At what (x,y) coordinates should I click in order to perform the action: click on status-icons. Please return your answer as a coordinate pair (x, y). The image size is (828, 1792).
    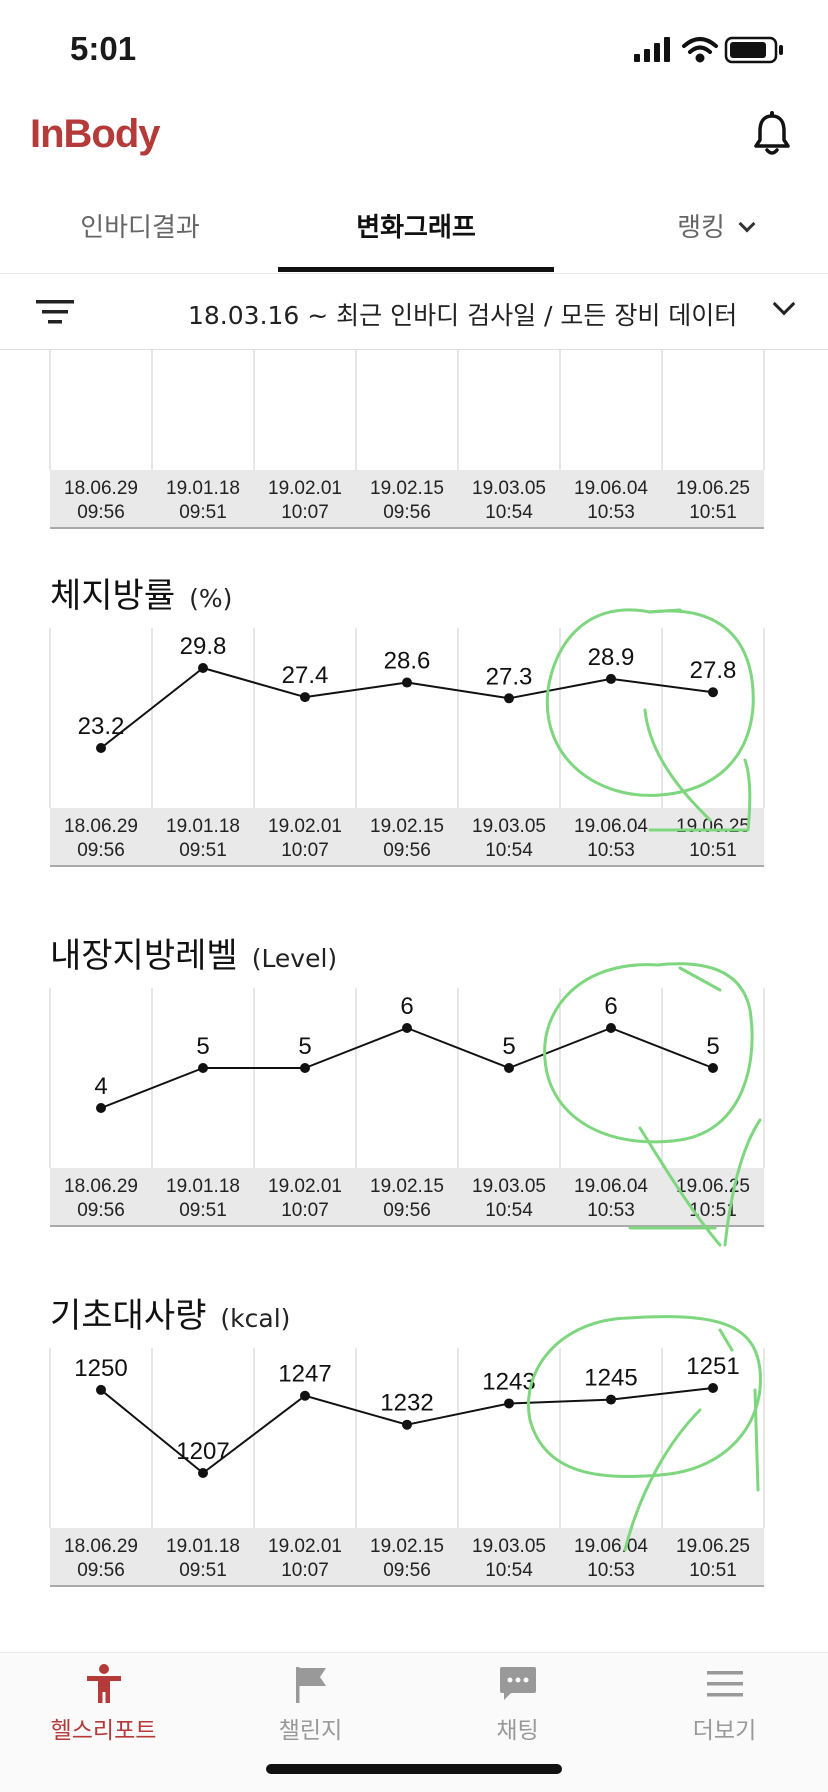
    Looking at the image, I should click on (708, 50).